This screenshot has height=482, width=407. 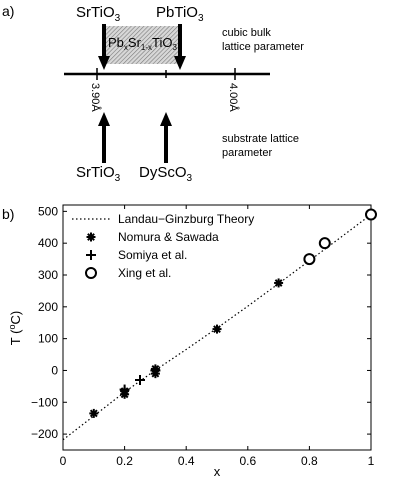 What do you see at coordinates (371, 461) in the screenshot?
I see `x-tick-label: 1` at bounding box center [371, 461].